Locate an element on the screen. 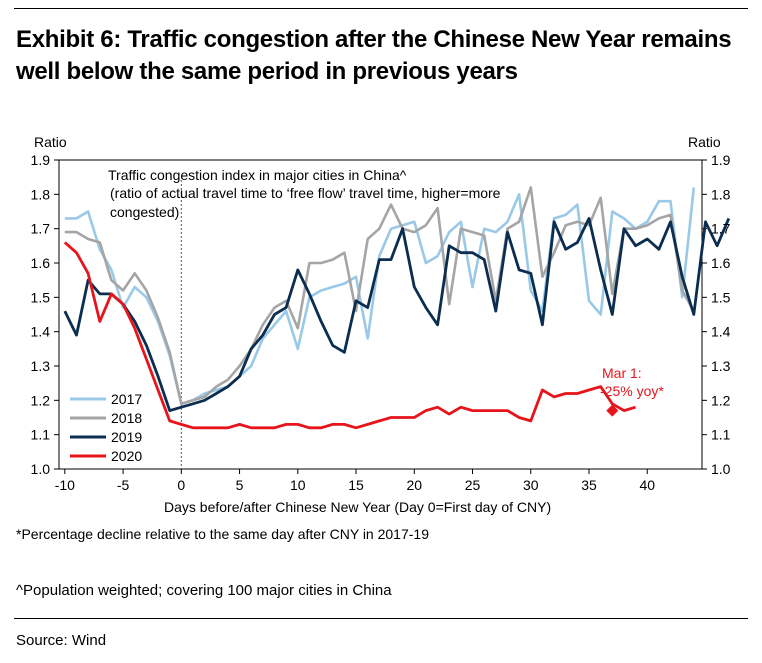  callout-line-1: Mar 1: is located at coordinates (622, 373).